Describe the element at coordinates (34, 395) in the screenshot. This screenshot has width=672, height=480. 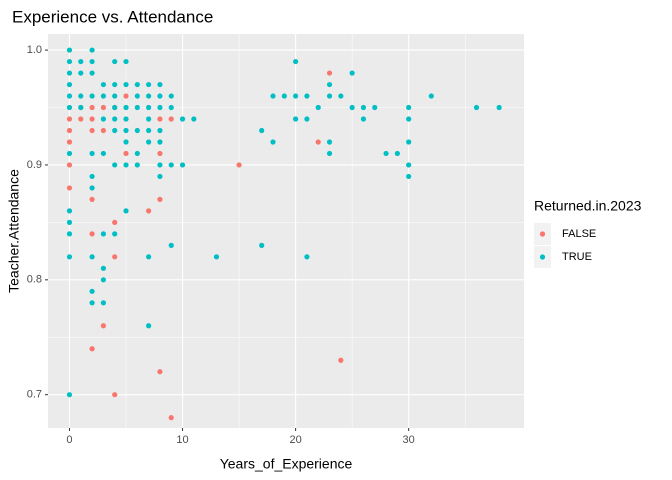
I see `y-tick-label: 0.7` at that location.